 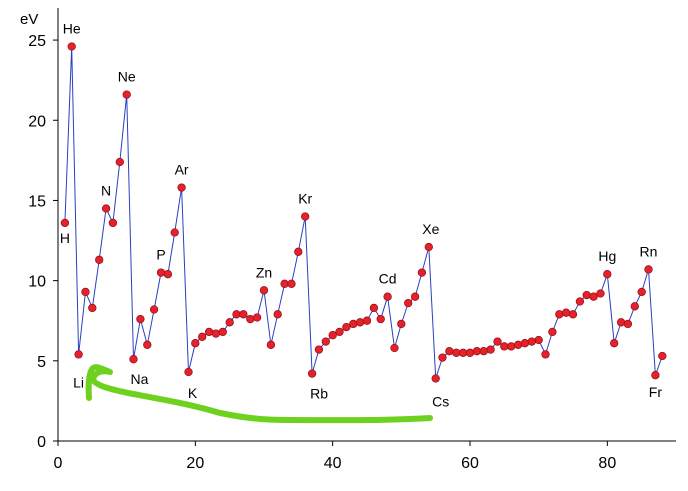 I want to click on element-label: Li, so click(x=78, y=382).